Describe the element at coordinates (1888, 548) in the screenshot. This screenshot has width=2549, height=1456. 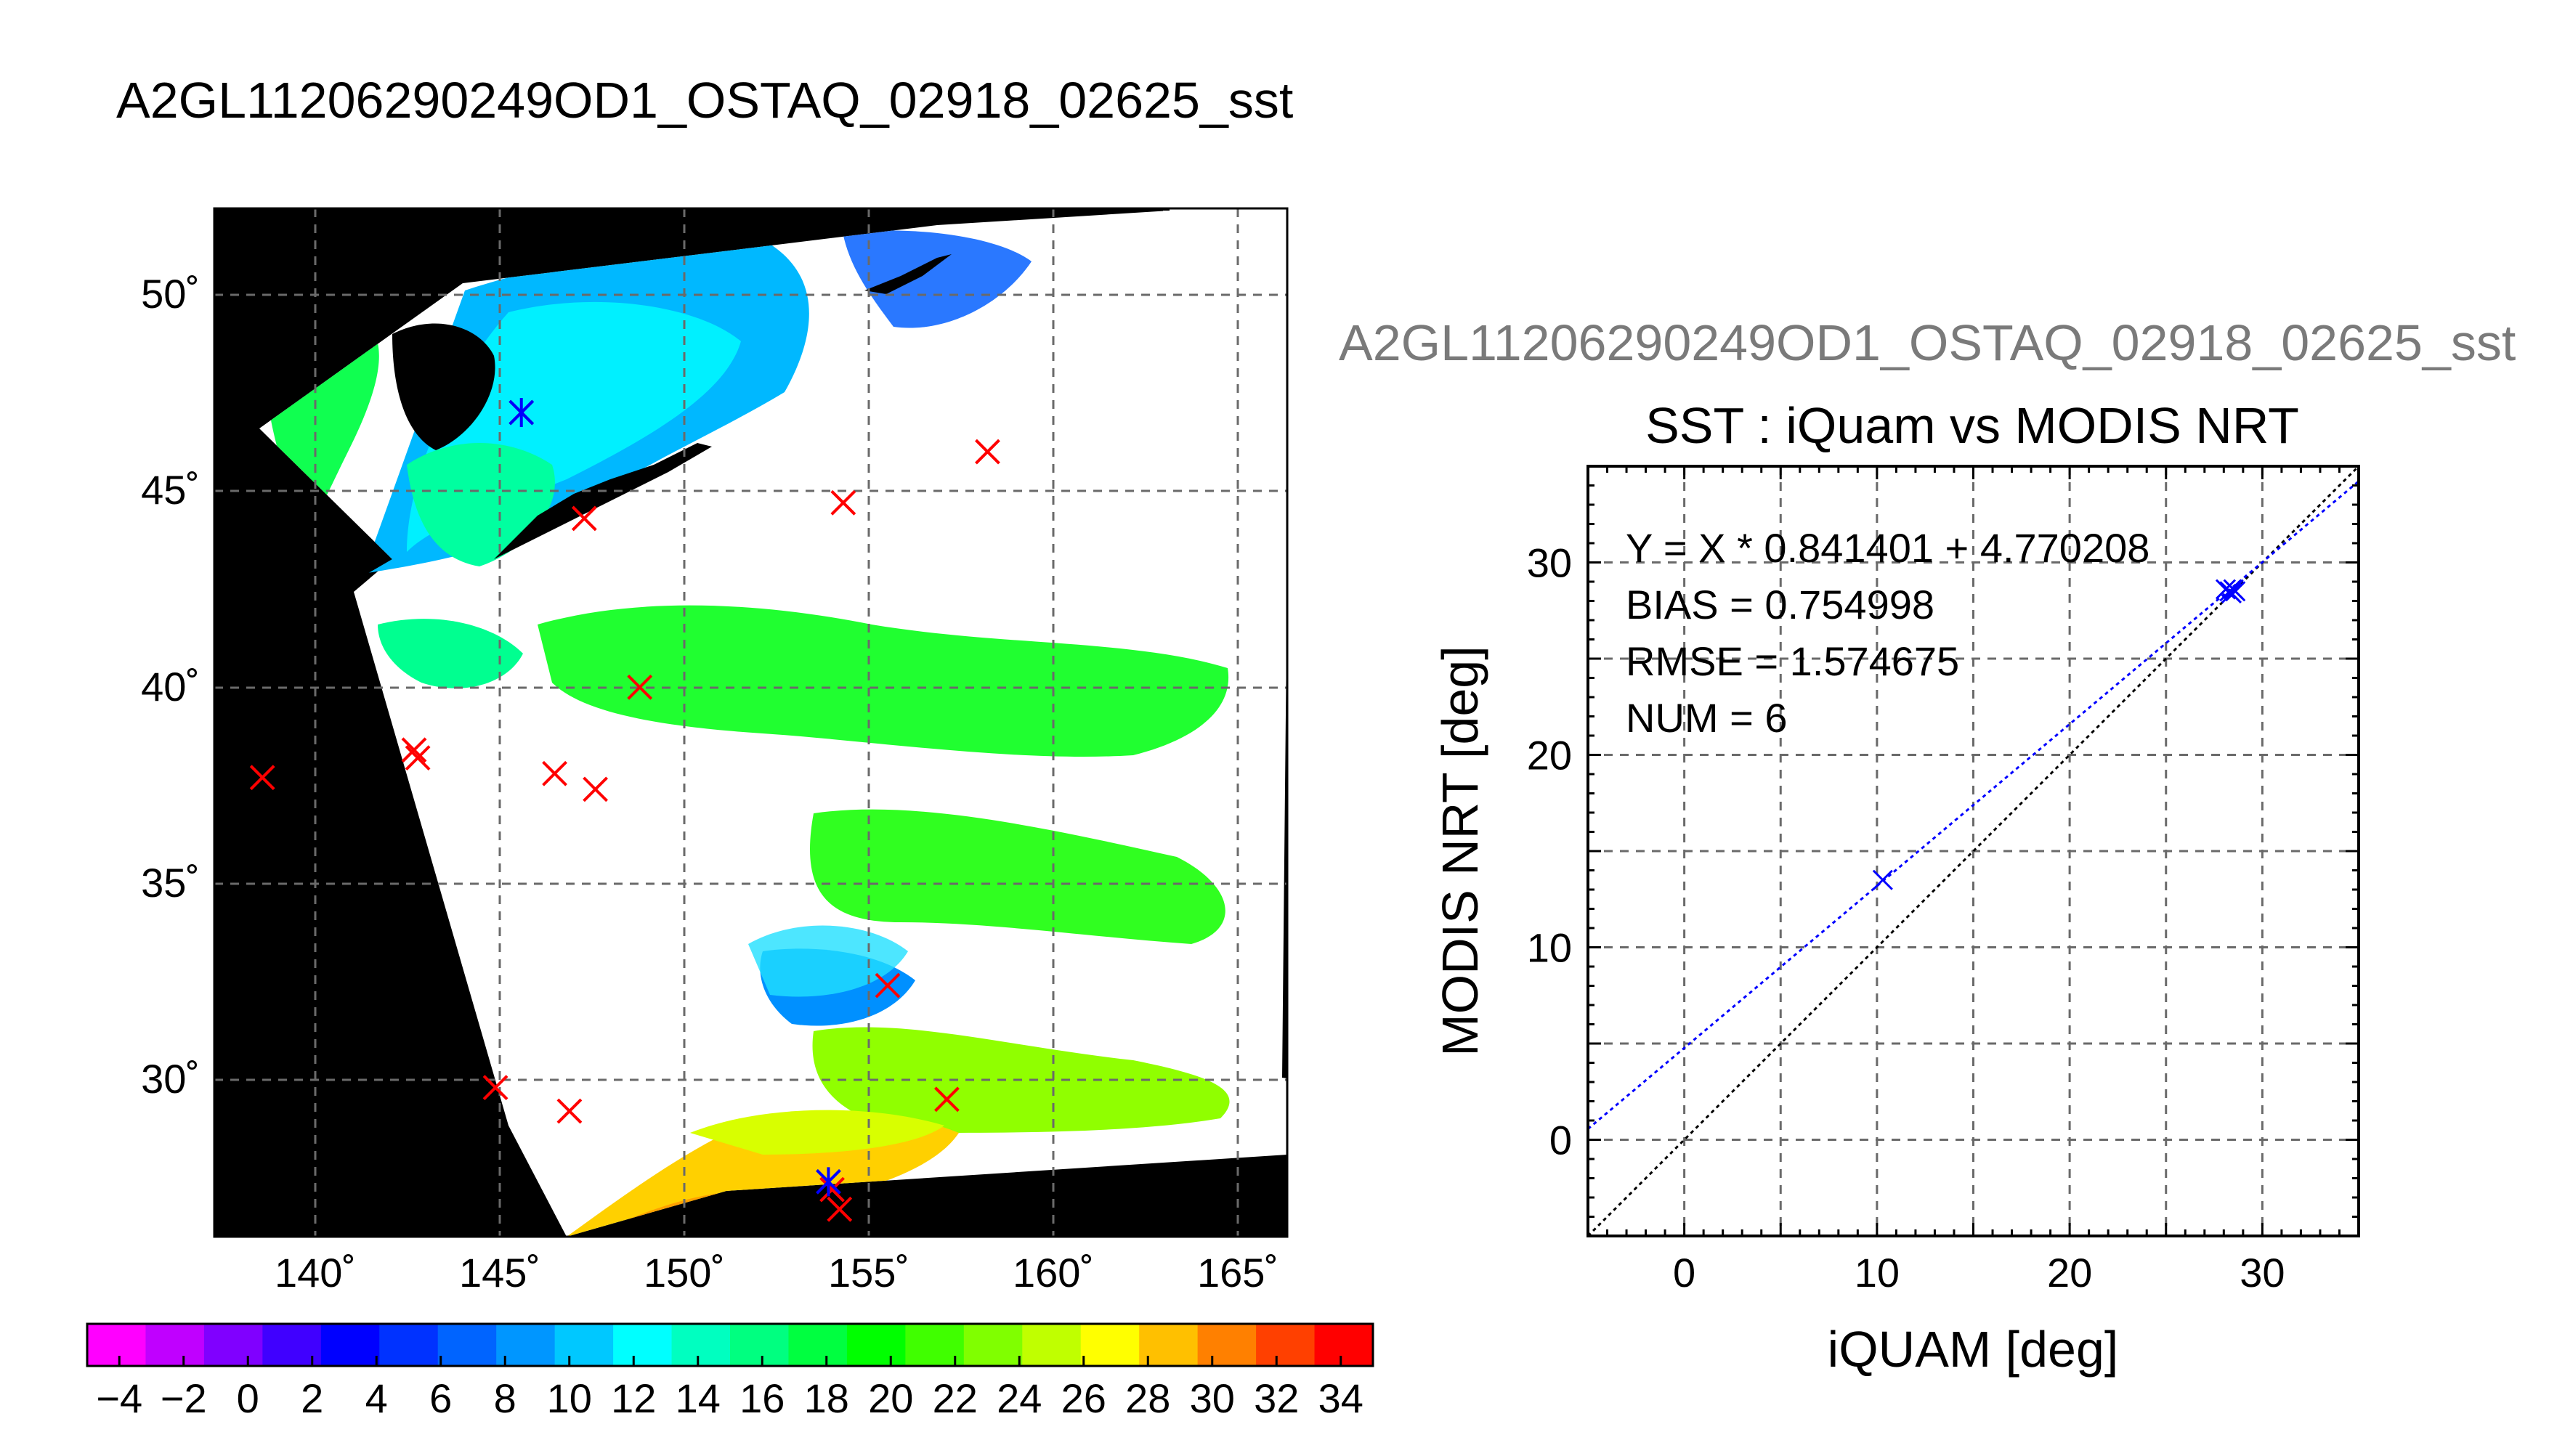
I see `fit-equation-text: Y = X * 0.841401 + 4.770208` at that location.